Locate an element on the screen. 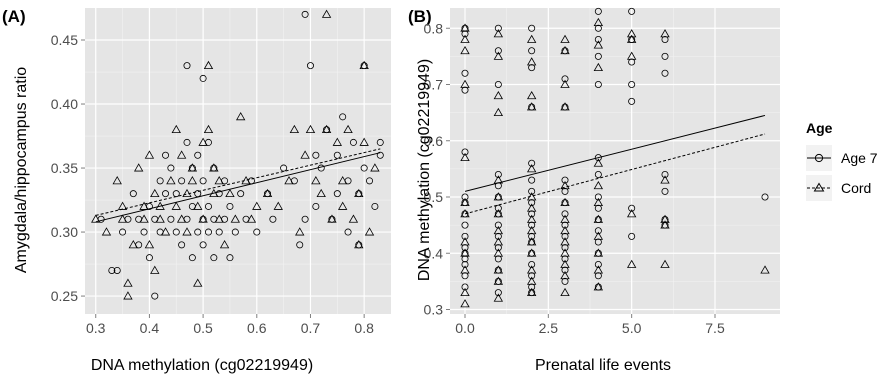  panel-b-fit-line-cord is located at coordinates (615, 174).